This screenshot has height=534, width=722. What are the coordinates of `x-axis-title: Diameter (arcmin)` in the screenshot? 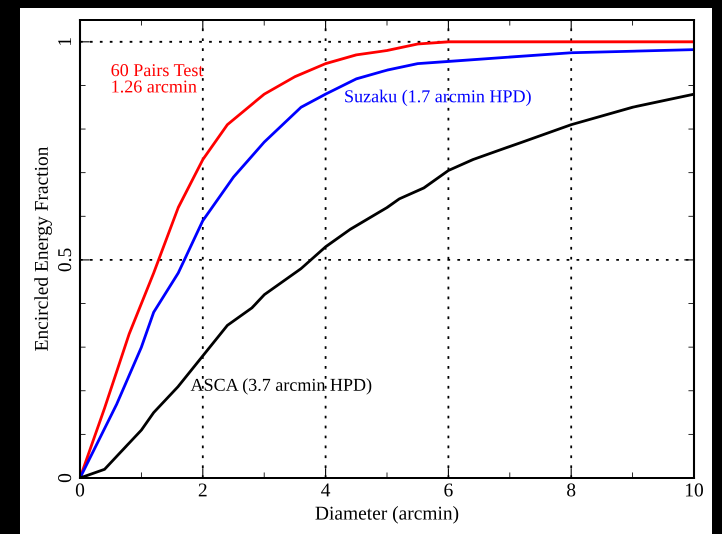 It's located at (386, 515).